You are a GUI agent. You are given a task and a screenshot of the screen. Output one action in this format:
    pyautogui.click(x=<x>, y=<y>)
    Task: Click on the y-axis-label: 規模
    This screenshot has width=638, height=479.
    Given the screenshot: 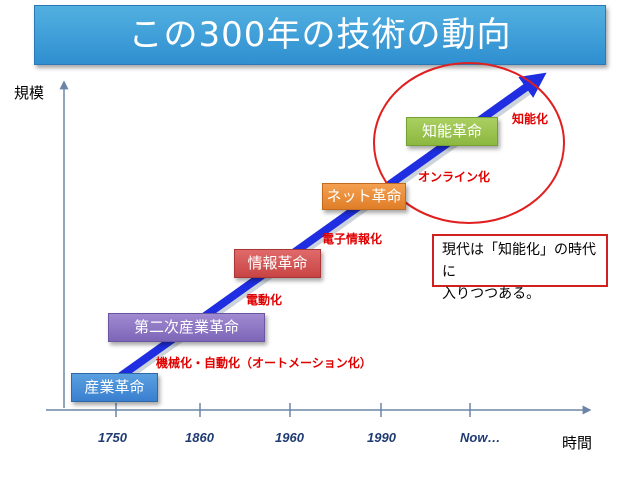 What is the action you would take?
    pyautogui.click(x=29, y=93)
    